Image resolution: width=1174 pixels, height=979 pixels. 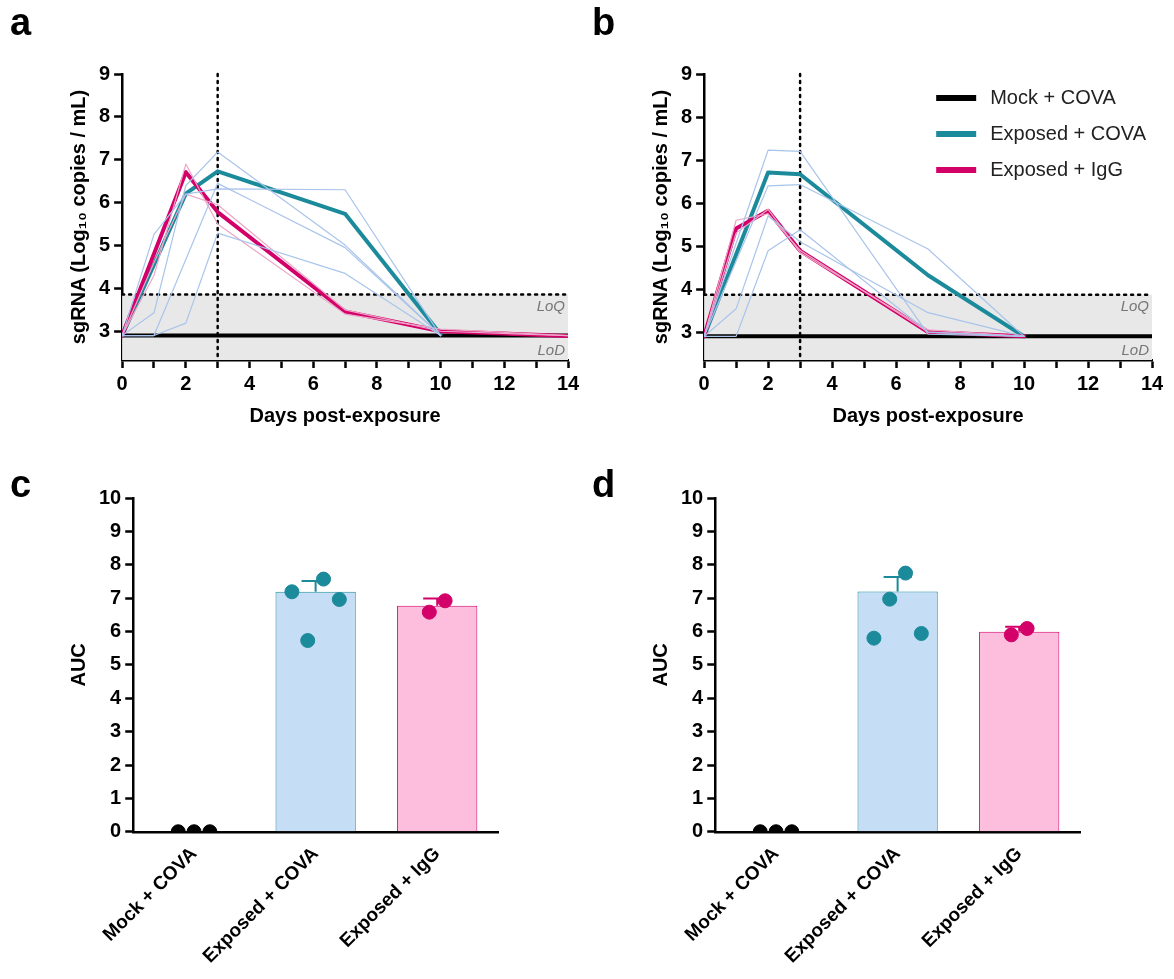 I want to click on legend-label: Mock + COVA, so click(x=1053, y=96).